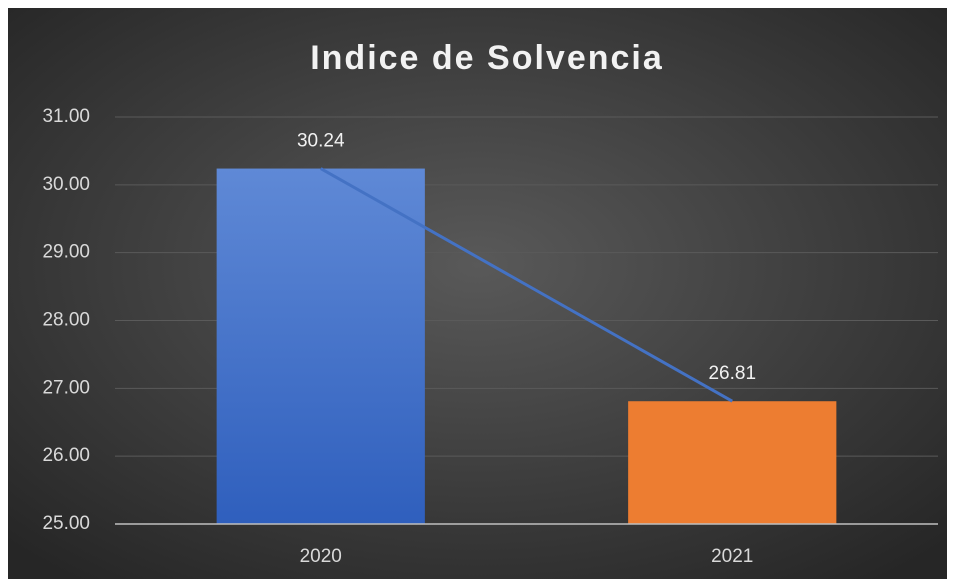 The height and width of the screenshot is (579, 955). Describe the element at coordinates (66, 387) in the screenshot. I see `y-tick-label: 27.00` at that location.